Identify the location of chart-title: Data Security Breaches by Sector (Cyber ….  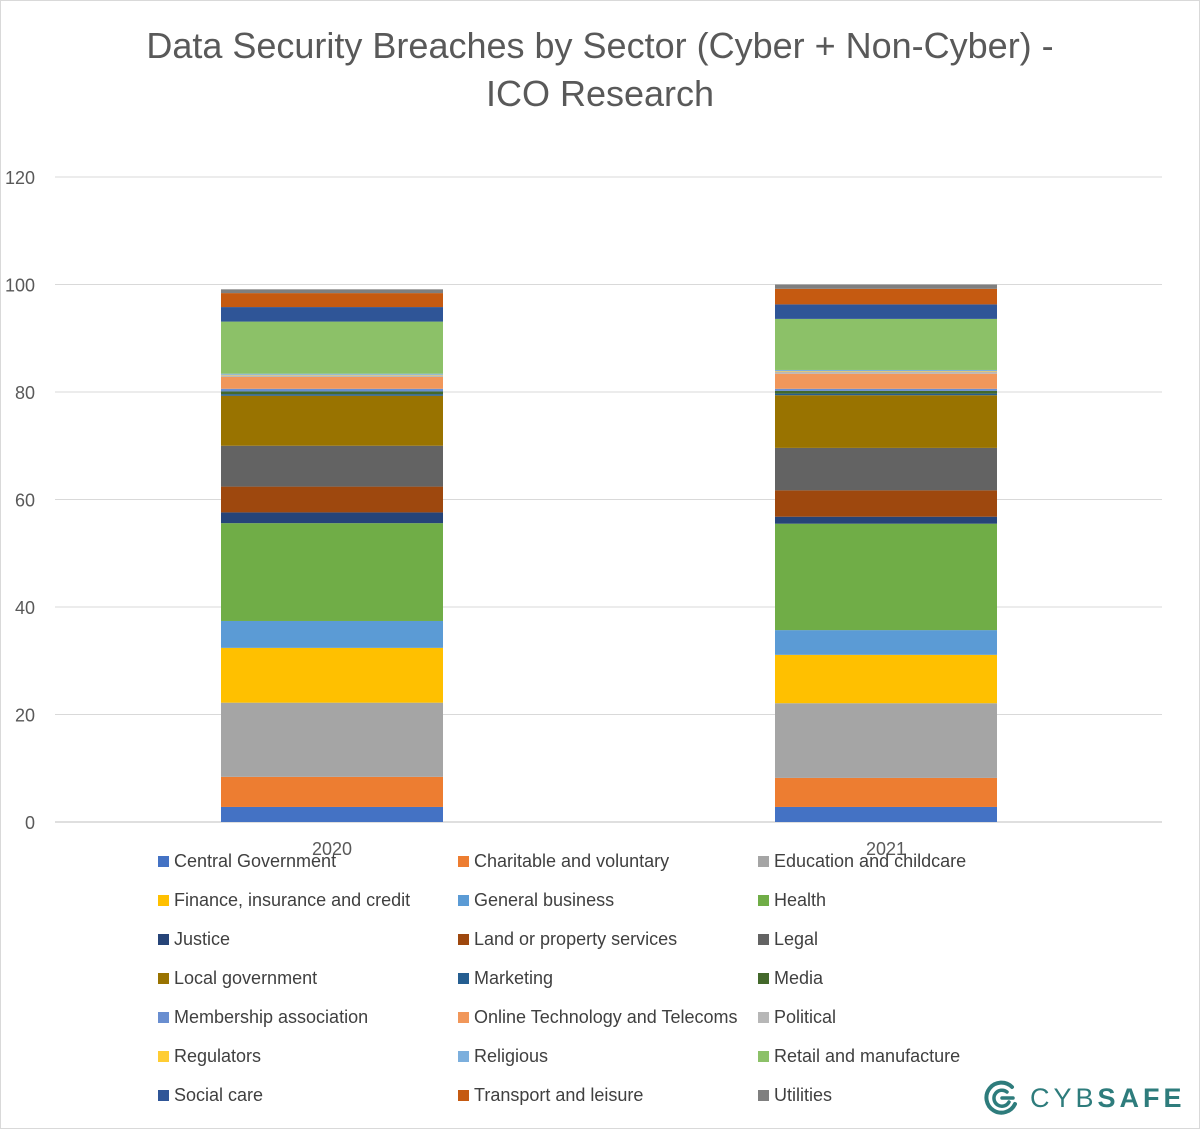
(600, 70).